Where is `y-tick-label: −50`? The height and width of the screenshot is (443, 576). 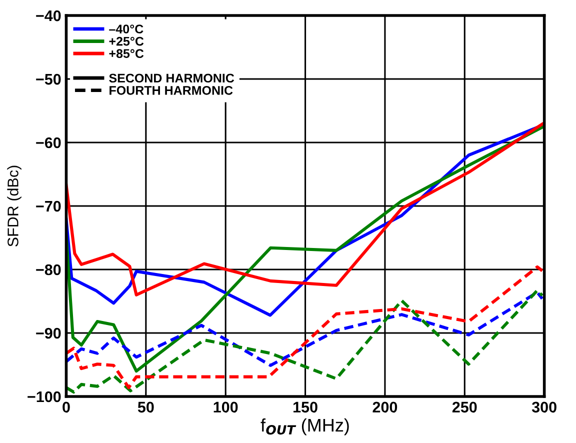
y-tick-label: −50 is located at coordinates (48, 79).